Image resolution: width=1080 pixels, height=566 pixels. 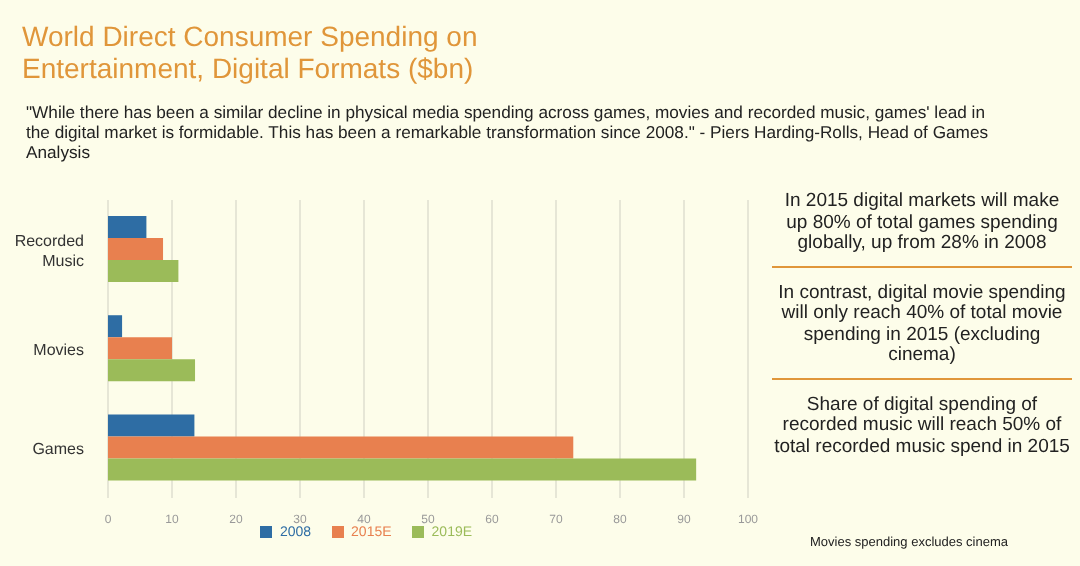 I want to click on text: In contrast, digital movie spending will only reach 40% of total movie spending in 2015 (excluding cinema), so click(x=922, y=328).